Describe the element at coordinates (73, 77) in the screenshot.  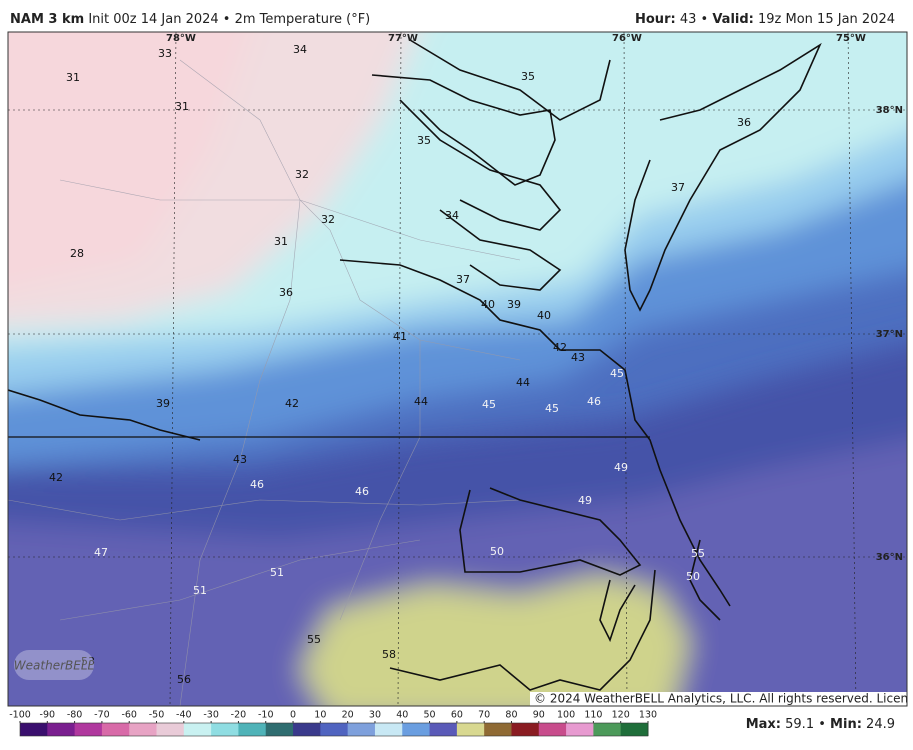
I see `temperature-label: 31` at that location.